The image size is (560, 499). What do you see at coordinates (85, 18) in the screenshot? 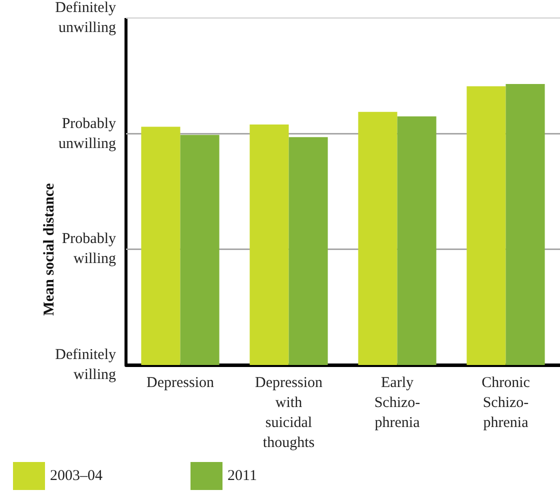
I see `ref-line-label: Definitely unwilling` at bounding box center [85, 18].